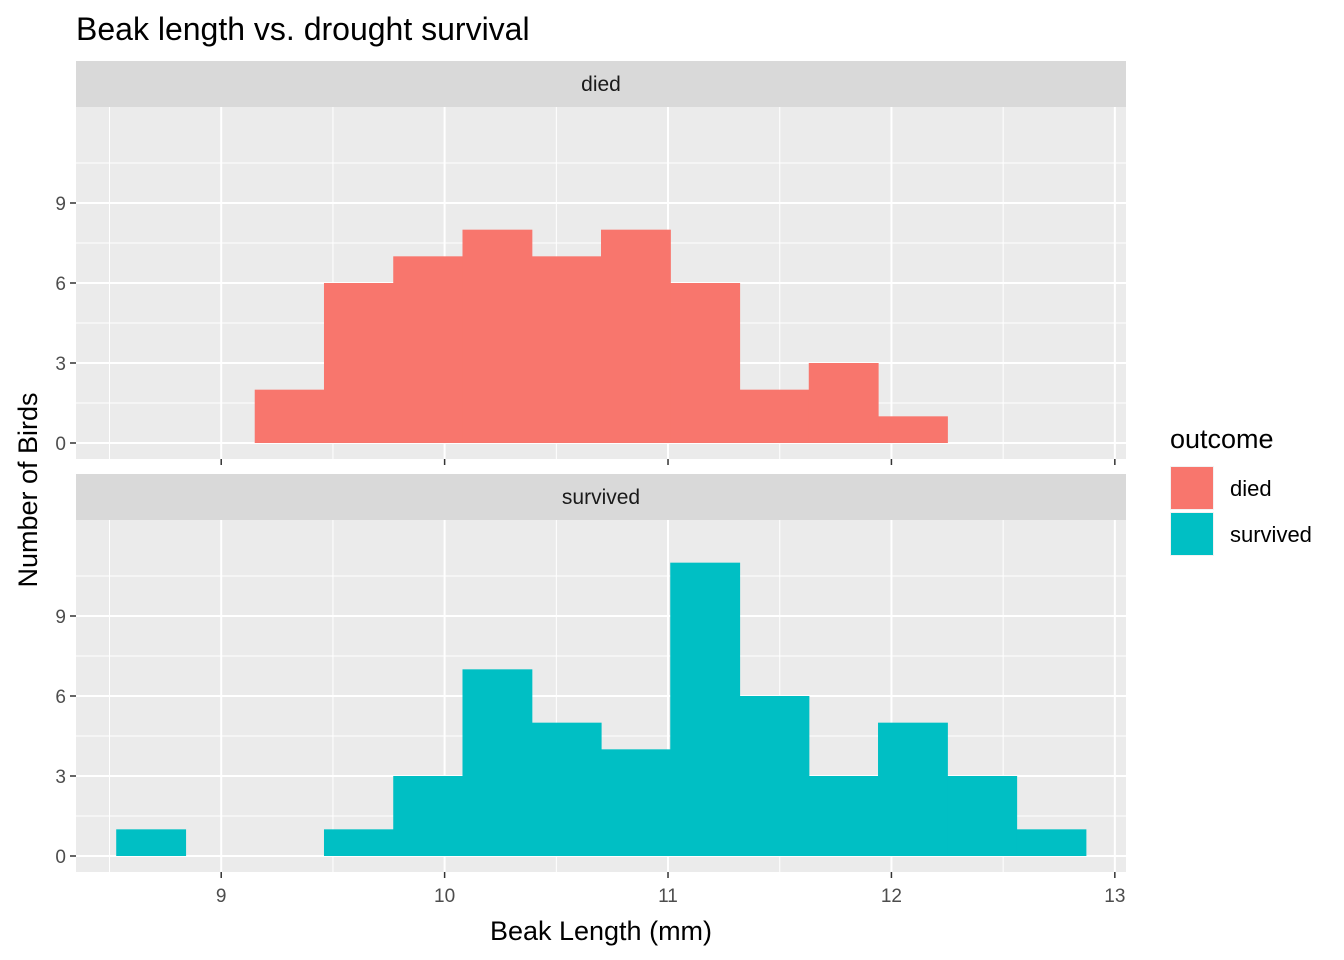 The height and width of the screenshot is (960, 1344). Describe the element at coordinates (891, 896) in the screenshot. I see `x-tick-label: 12` at that location.